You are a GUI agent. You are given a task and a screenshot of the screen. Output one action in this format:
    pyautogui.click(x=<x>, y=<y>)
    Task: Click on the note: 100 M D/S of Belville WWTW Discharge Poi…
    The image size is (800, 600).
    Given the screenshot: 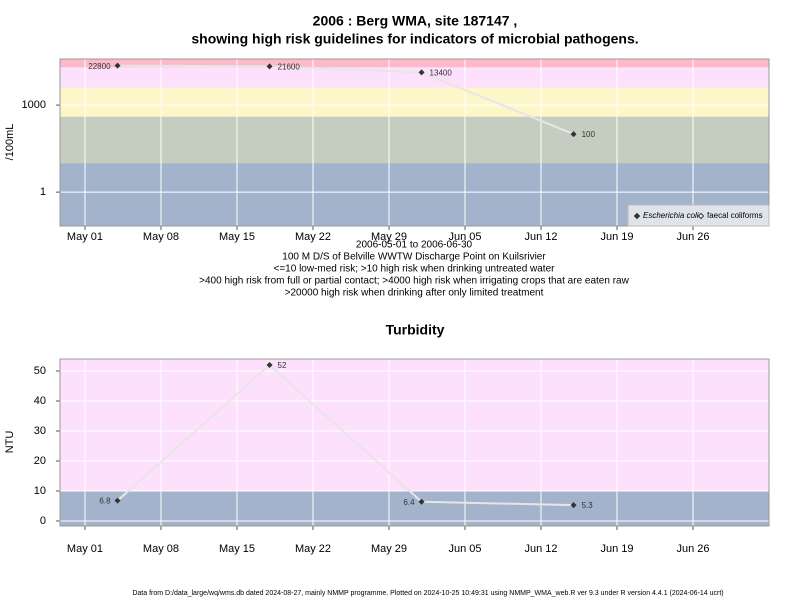 What is the action you would take?
    pyautogui.click(x=414, y=257)
    